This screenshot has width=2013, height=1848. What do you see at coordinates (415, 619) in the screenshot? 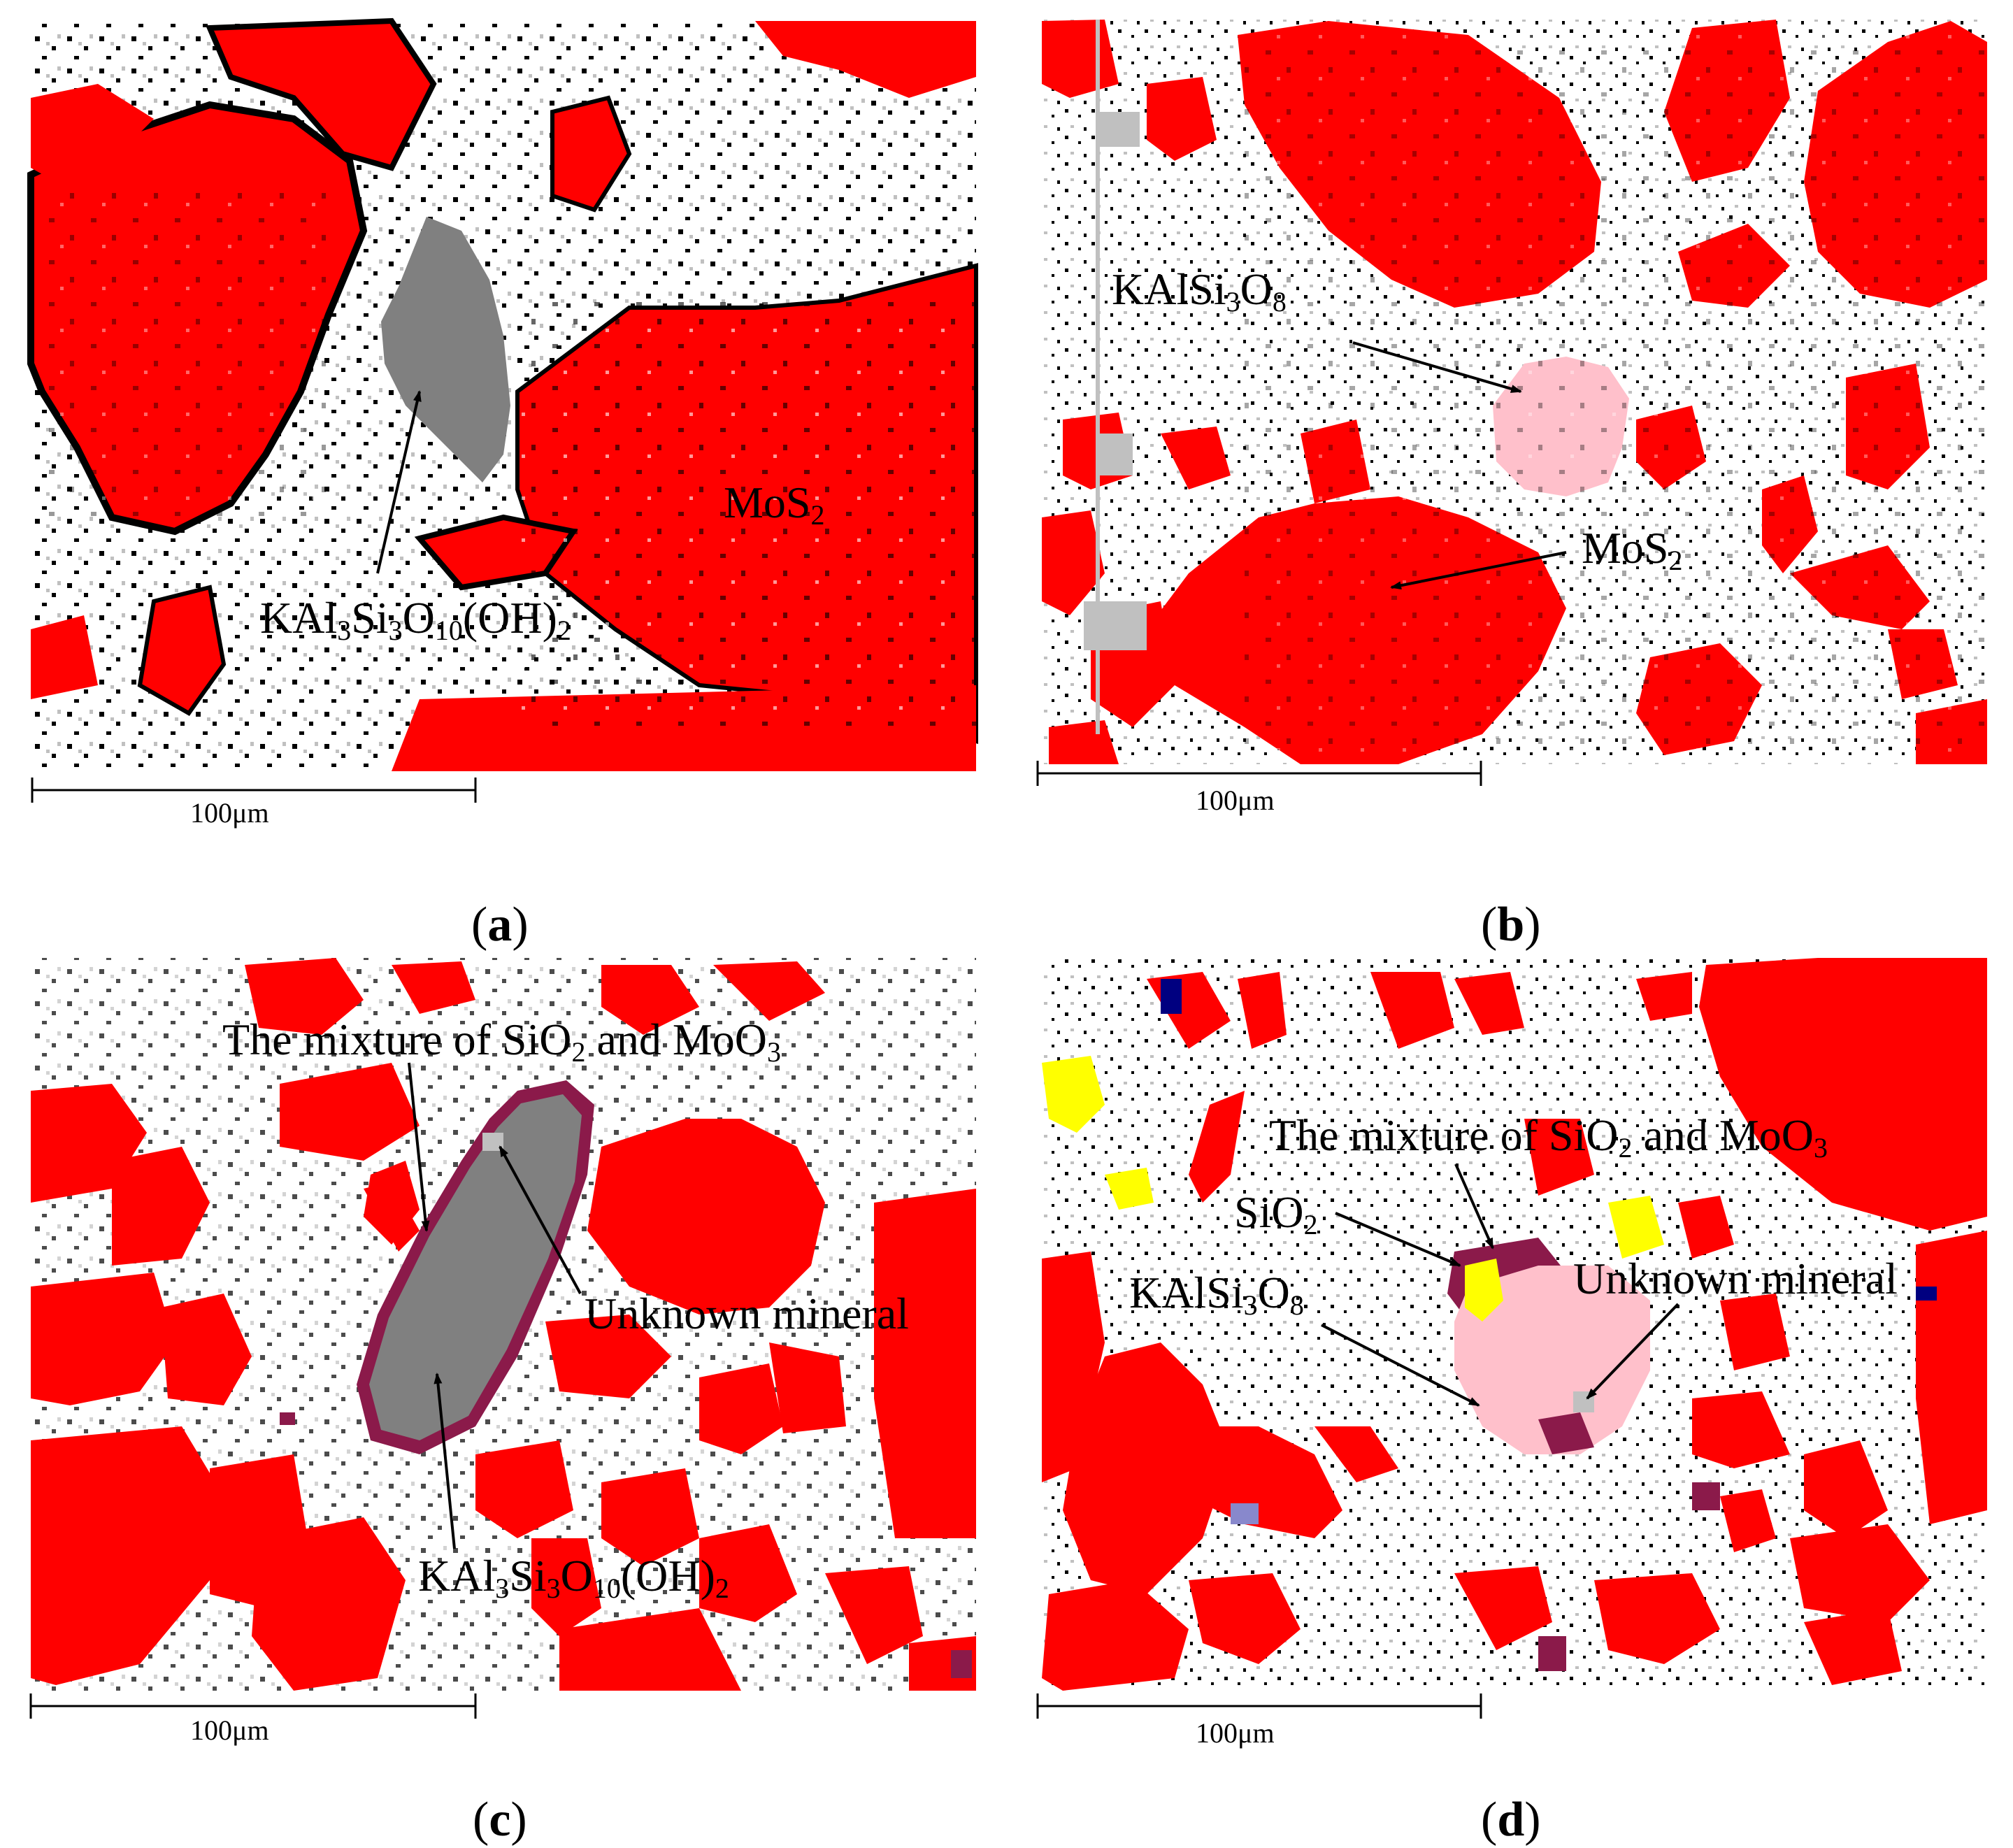
I see `panel-a-label-mineral1: KAl3Si3O10(OH)2` at bounding box center [415, 619].